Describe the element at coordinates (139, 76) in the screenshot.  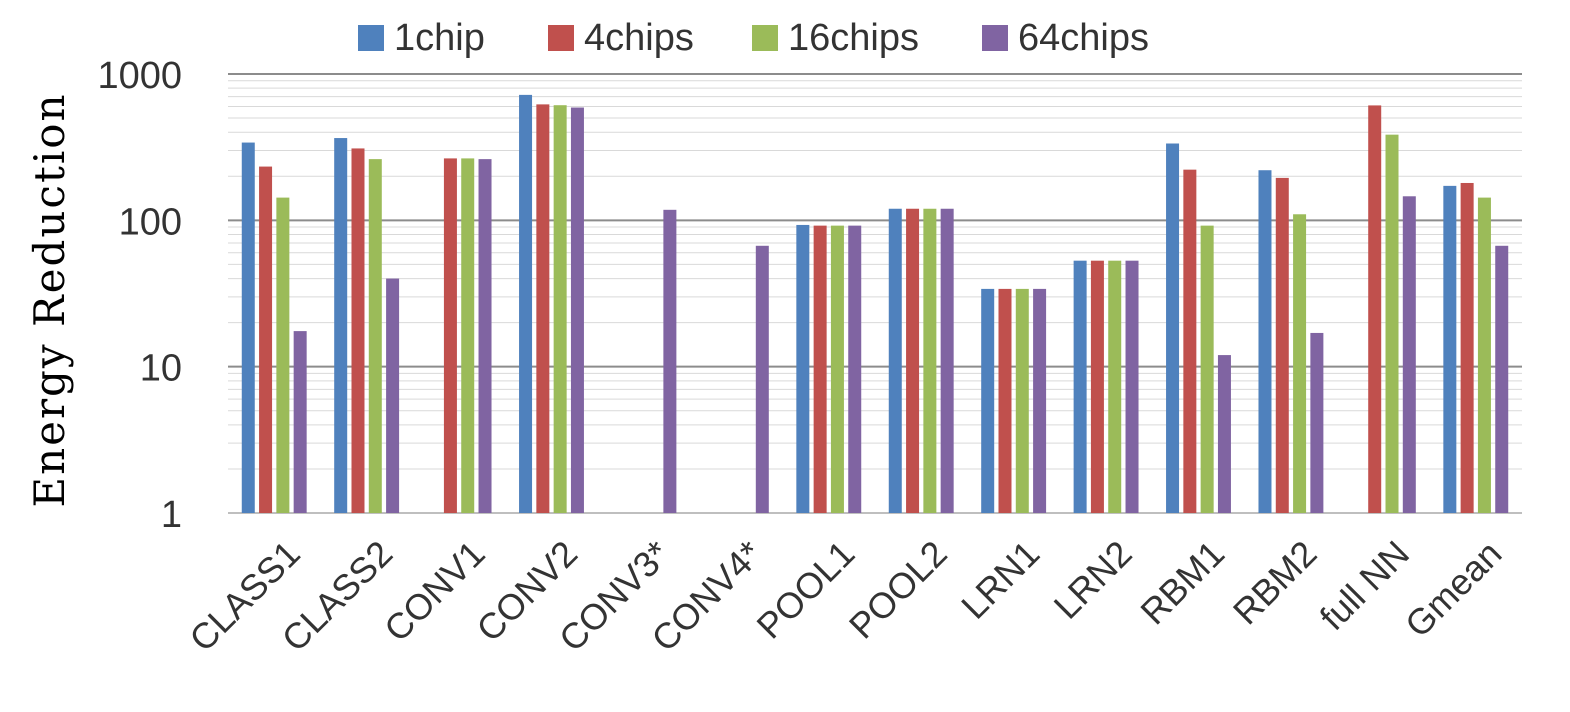
I see `y-tick-label: 1000` at that location.